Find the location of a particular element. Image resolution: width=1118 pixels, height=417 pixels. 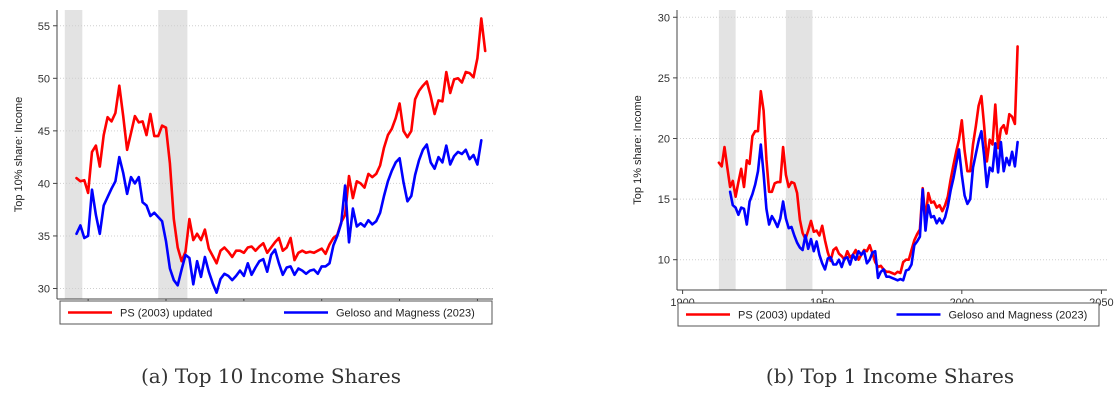

y-tick-label-5: 55 is located at coordinates (44, 27).